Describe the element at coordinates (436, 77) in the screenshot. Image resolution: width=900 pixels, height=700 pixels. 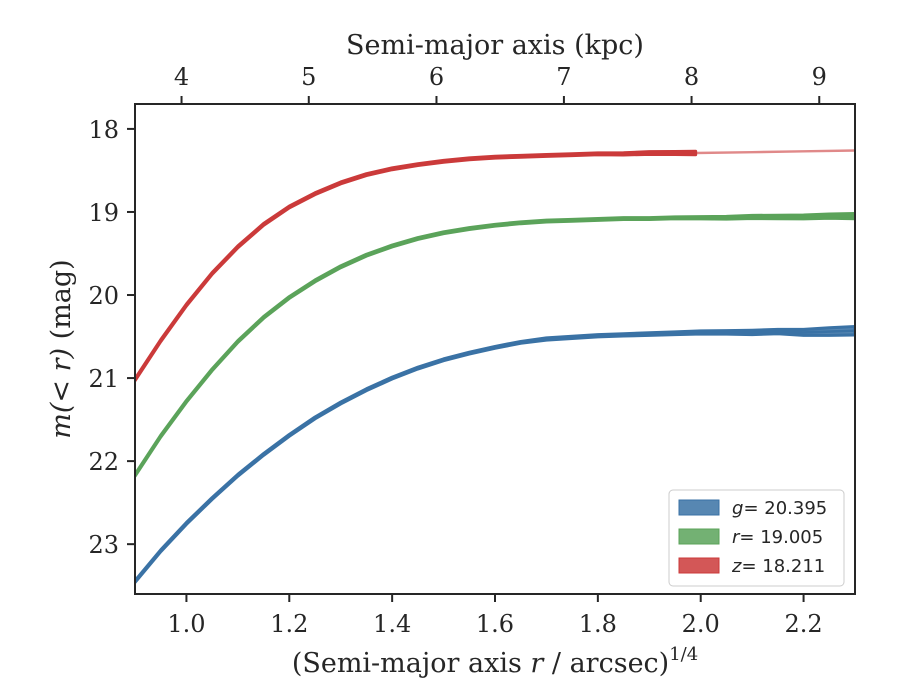
I see `top-x-tick-label: 6` at that location.